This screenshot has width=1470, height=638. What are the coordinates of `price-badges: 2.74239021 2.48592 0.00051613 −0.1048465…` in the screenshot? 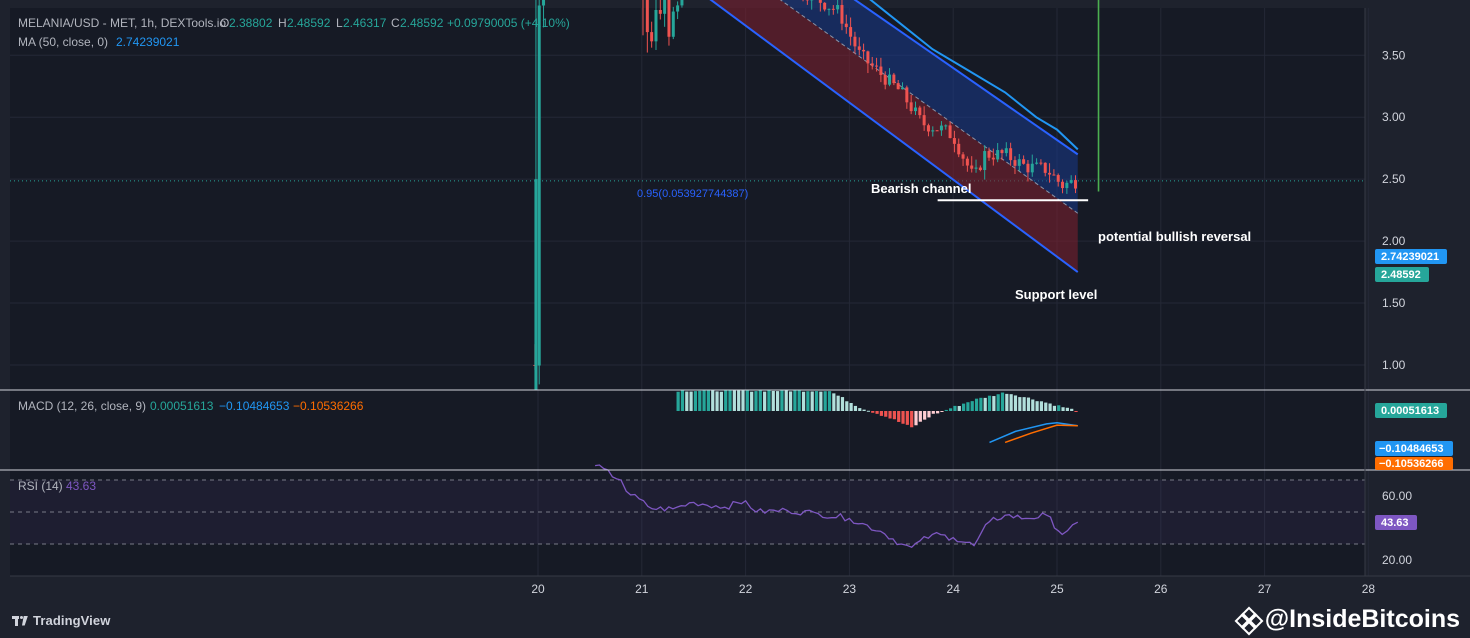 It's located at (1414, 389).